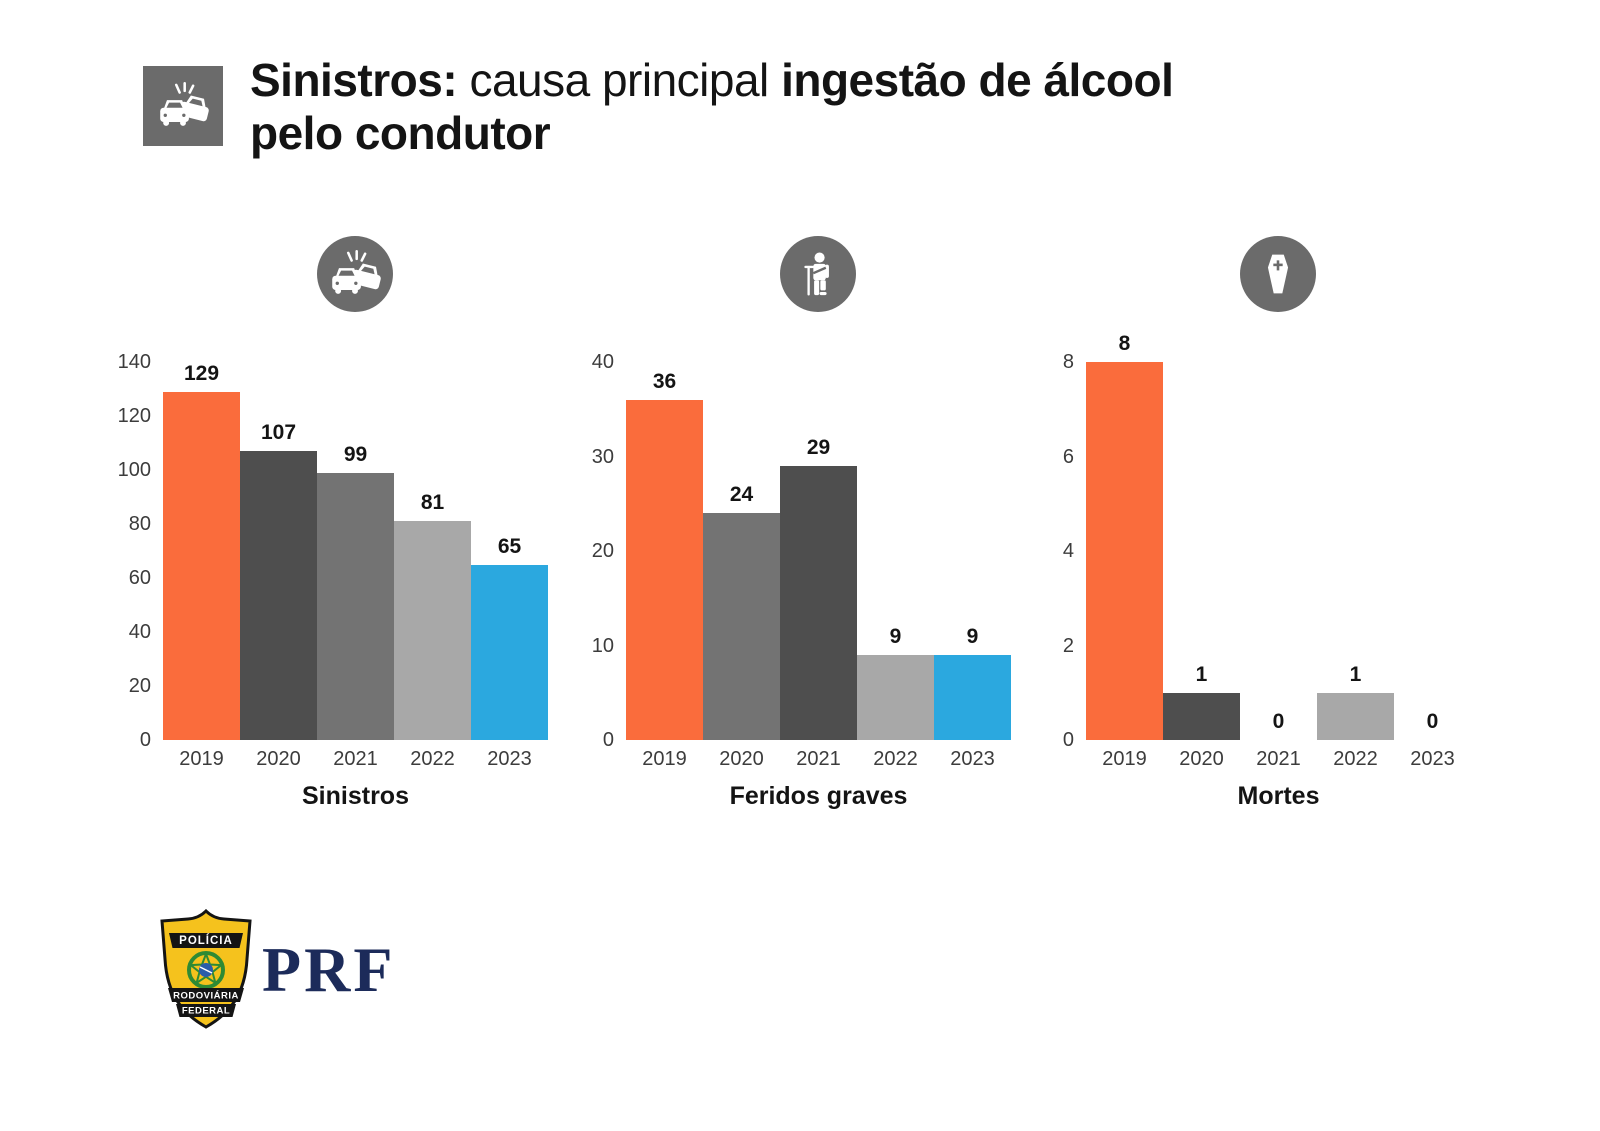 The width and height of the screenshot is (1600, 1131). What do you see at coordinates (1068, 645) in the screenshot?
I see `y-tick-2: 2` at bounding box center [1068, 645].